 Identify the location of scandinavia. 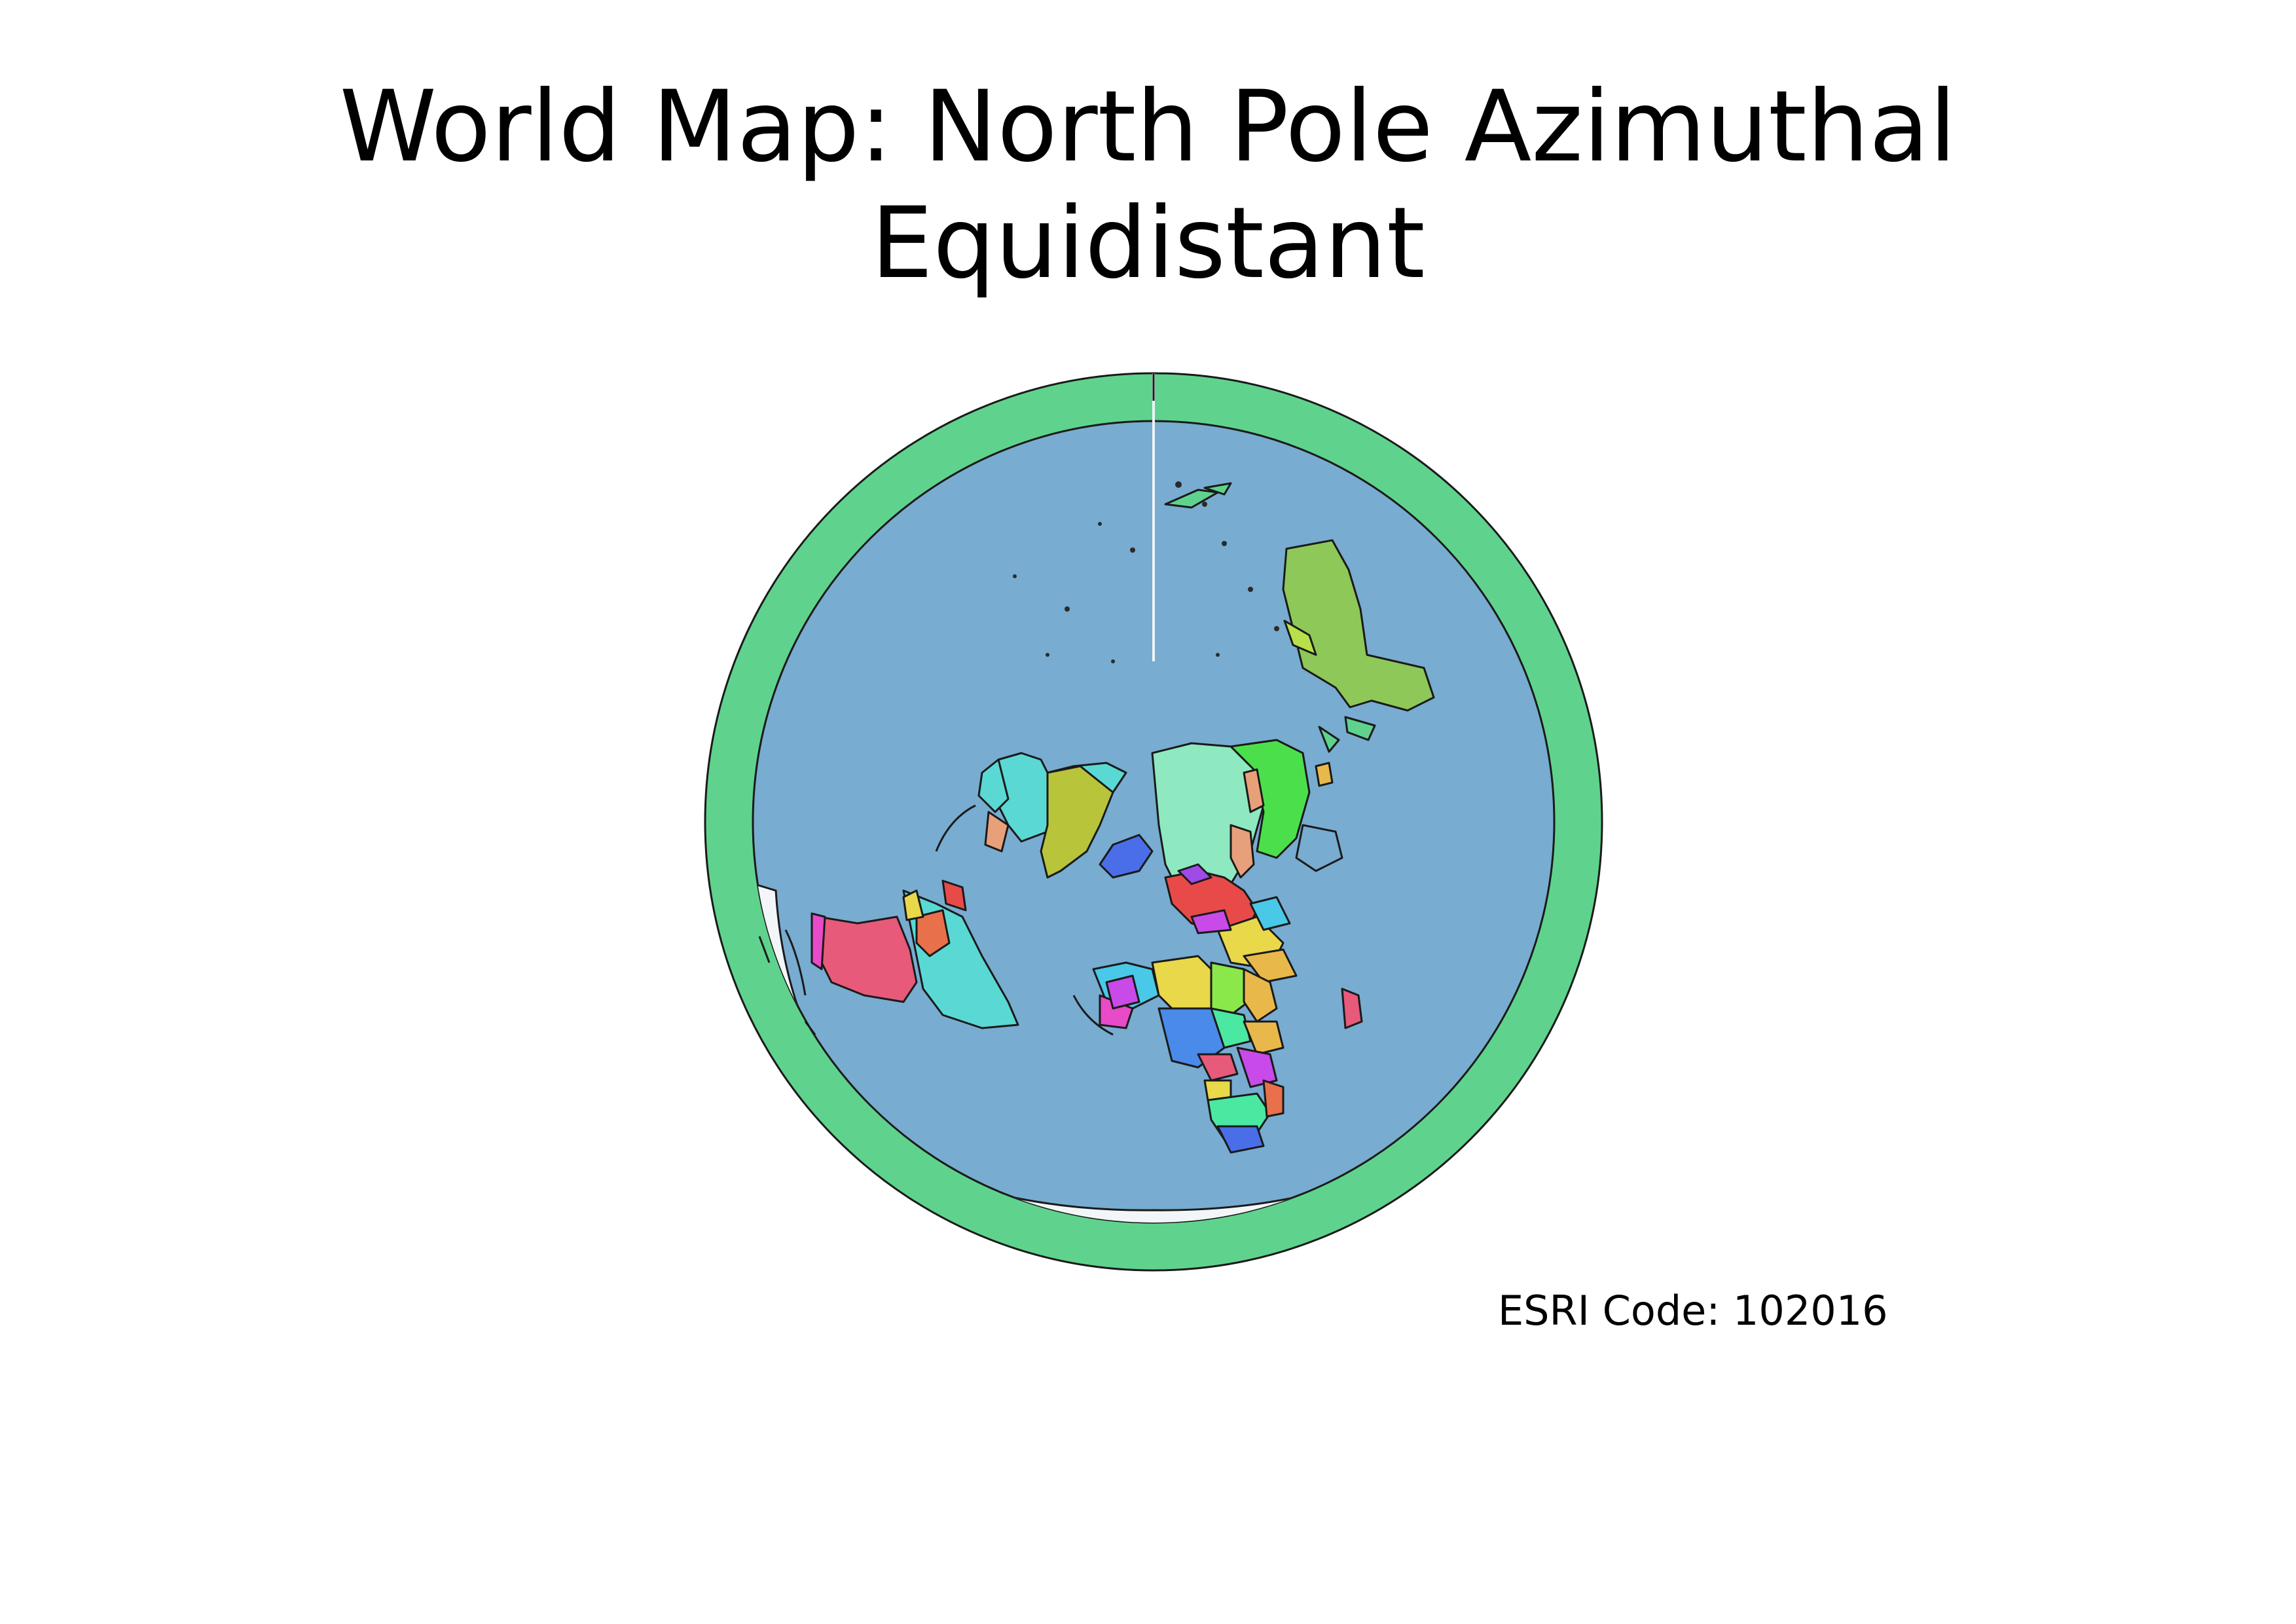
(1194, 874).